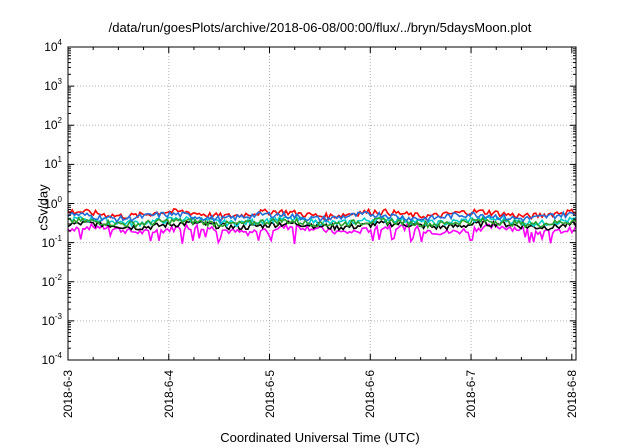 The image size is (640, 448). I want to click on y-tick-label: 101, so click(46, 163).